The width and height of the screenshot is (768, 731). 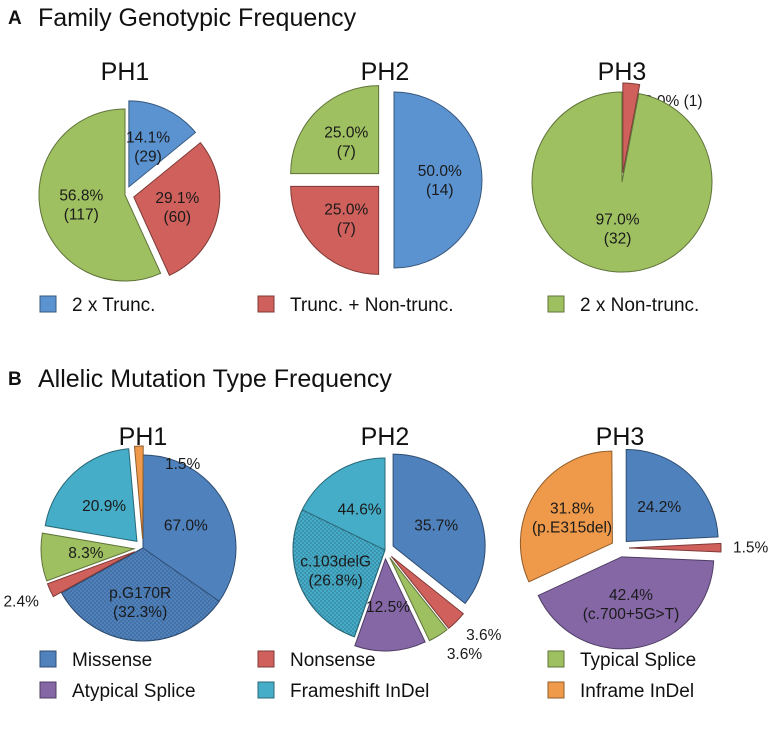 I want to click on legend-label: Missense, so click(x=112, y=660).